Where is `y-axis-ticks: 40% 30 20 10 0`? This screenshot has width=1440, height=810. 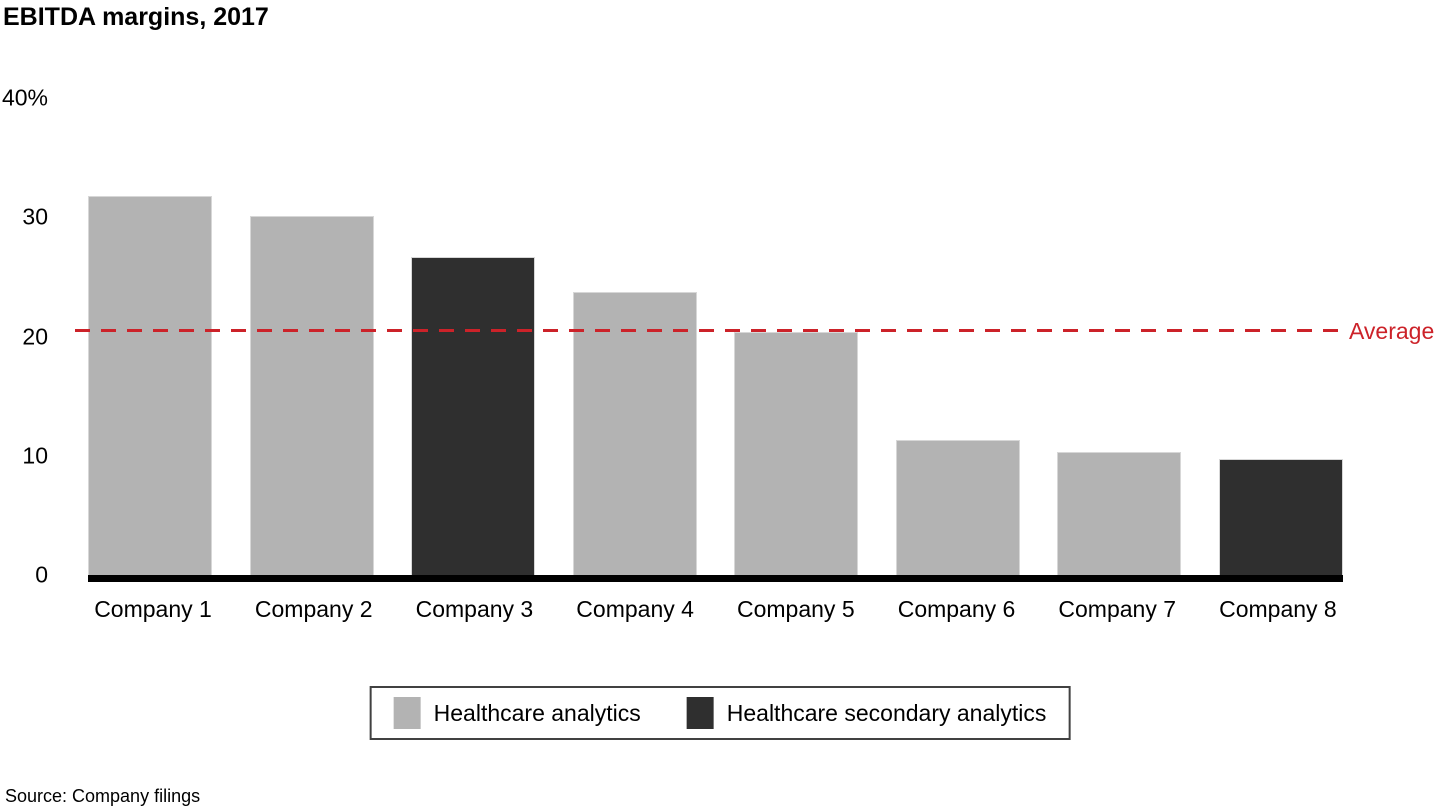 y-axis-ticks: 40% 30 20 10 0 is located at coordinates (24, 336).